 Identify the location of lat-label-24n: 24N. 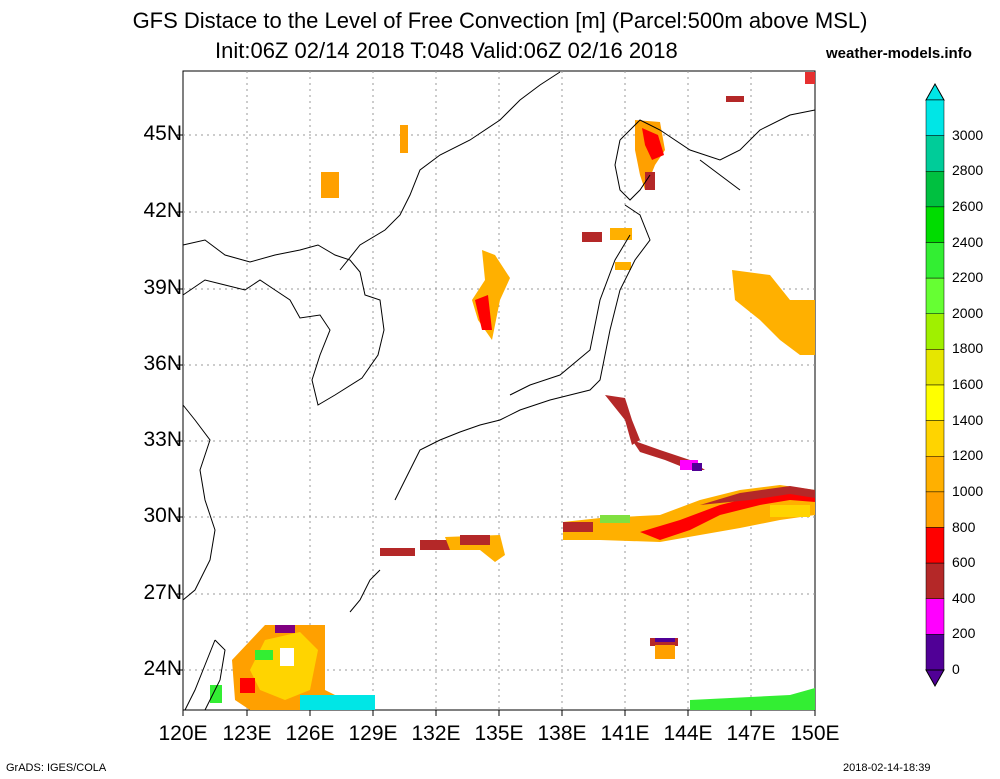
(162, 668).